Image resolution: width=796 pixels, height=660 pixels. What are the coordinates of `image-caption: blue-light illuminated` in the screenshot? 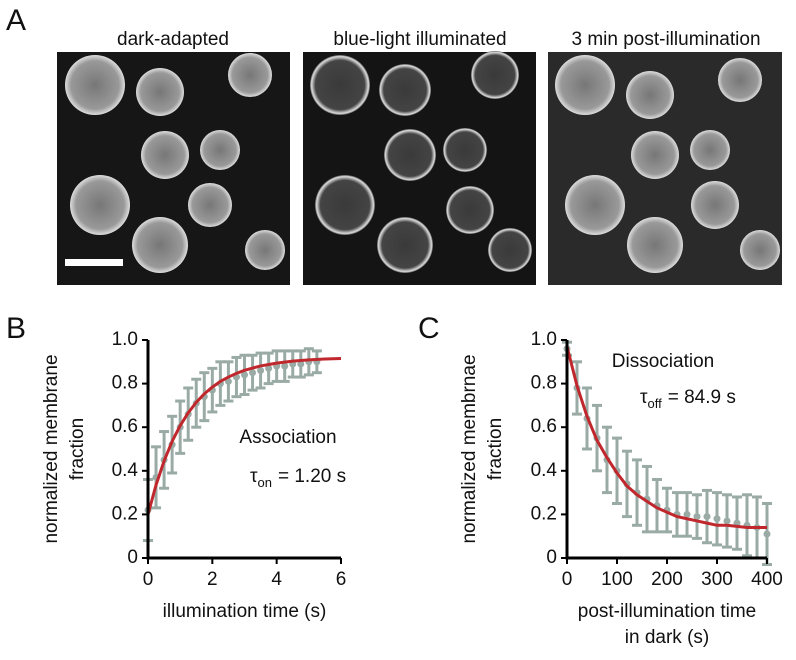 It's located at (419, 39).